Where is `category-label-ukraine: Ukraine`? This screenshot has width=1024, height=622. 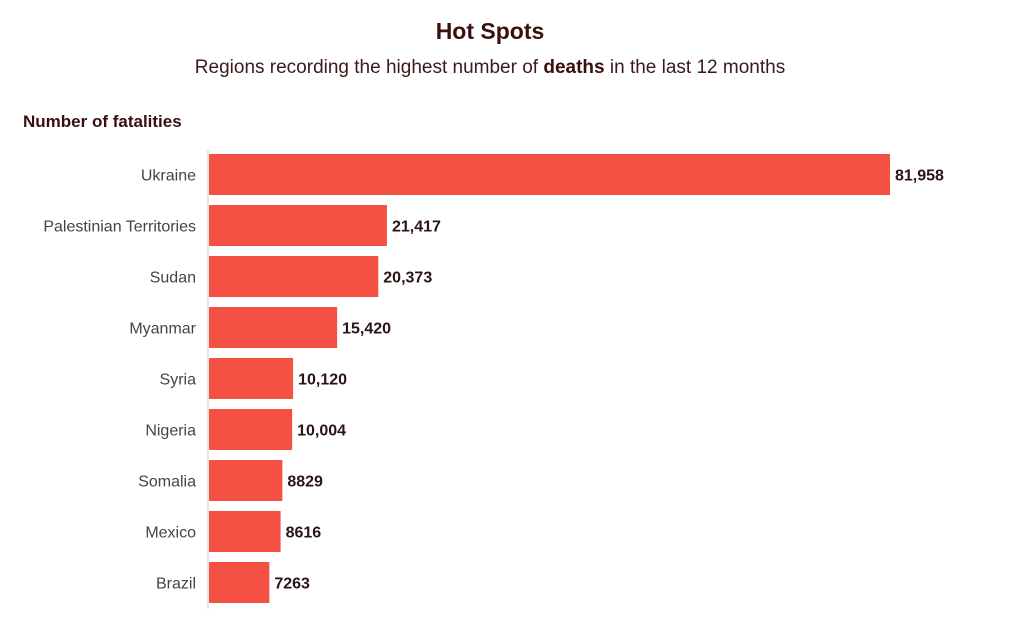
category-label-ukraine: Ukraine is located at coordinates (168, 176).